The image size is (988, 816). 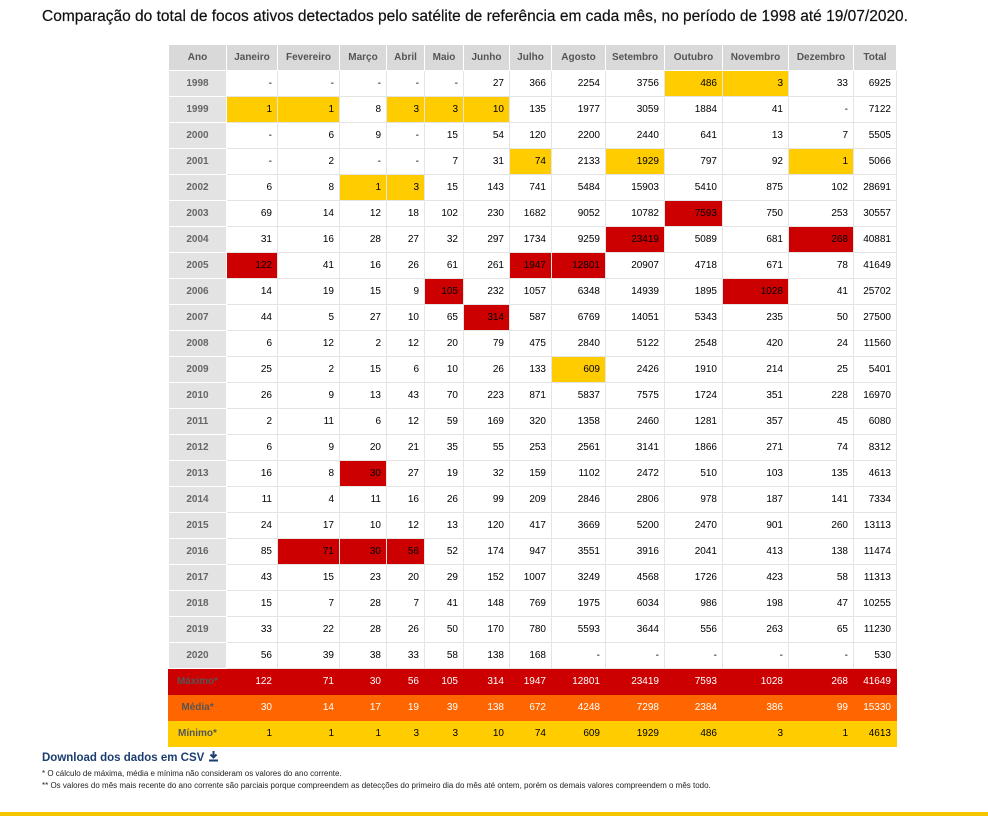 What do you see at coordinates (532, 603) in the screenshot?
I see `row: 2018 15 7 28 7 41 148 769 1975 6034 986 198 47 10255` at bounding box center [532, 603].